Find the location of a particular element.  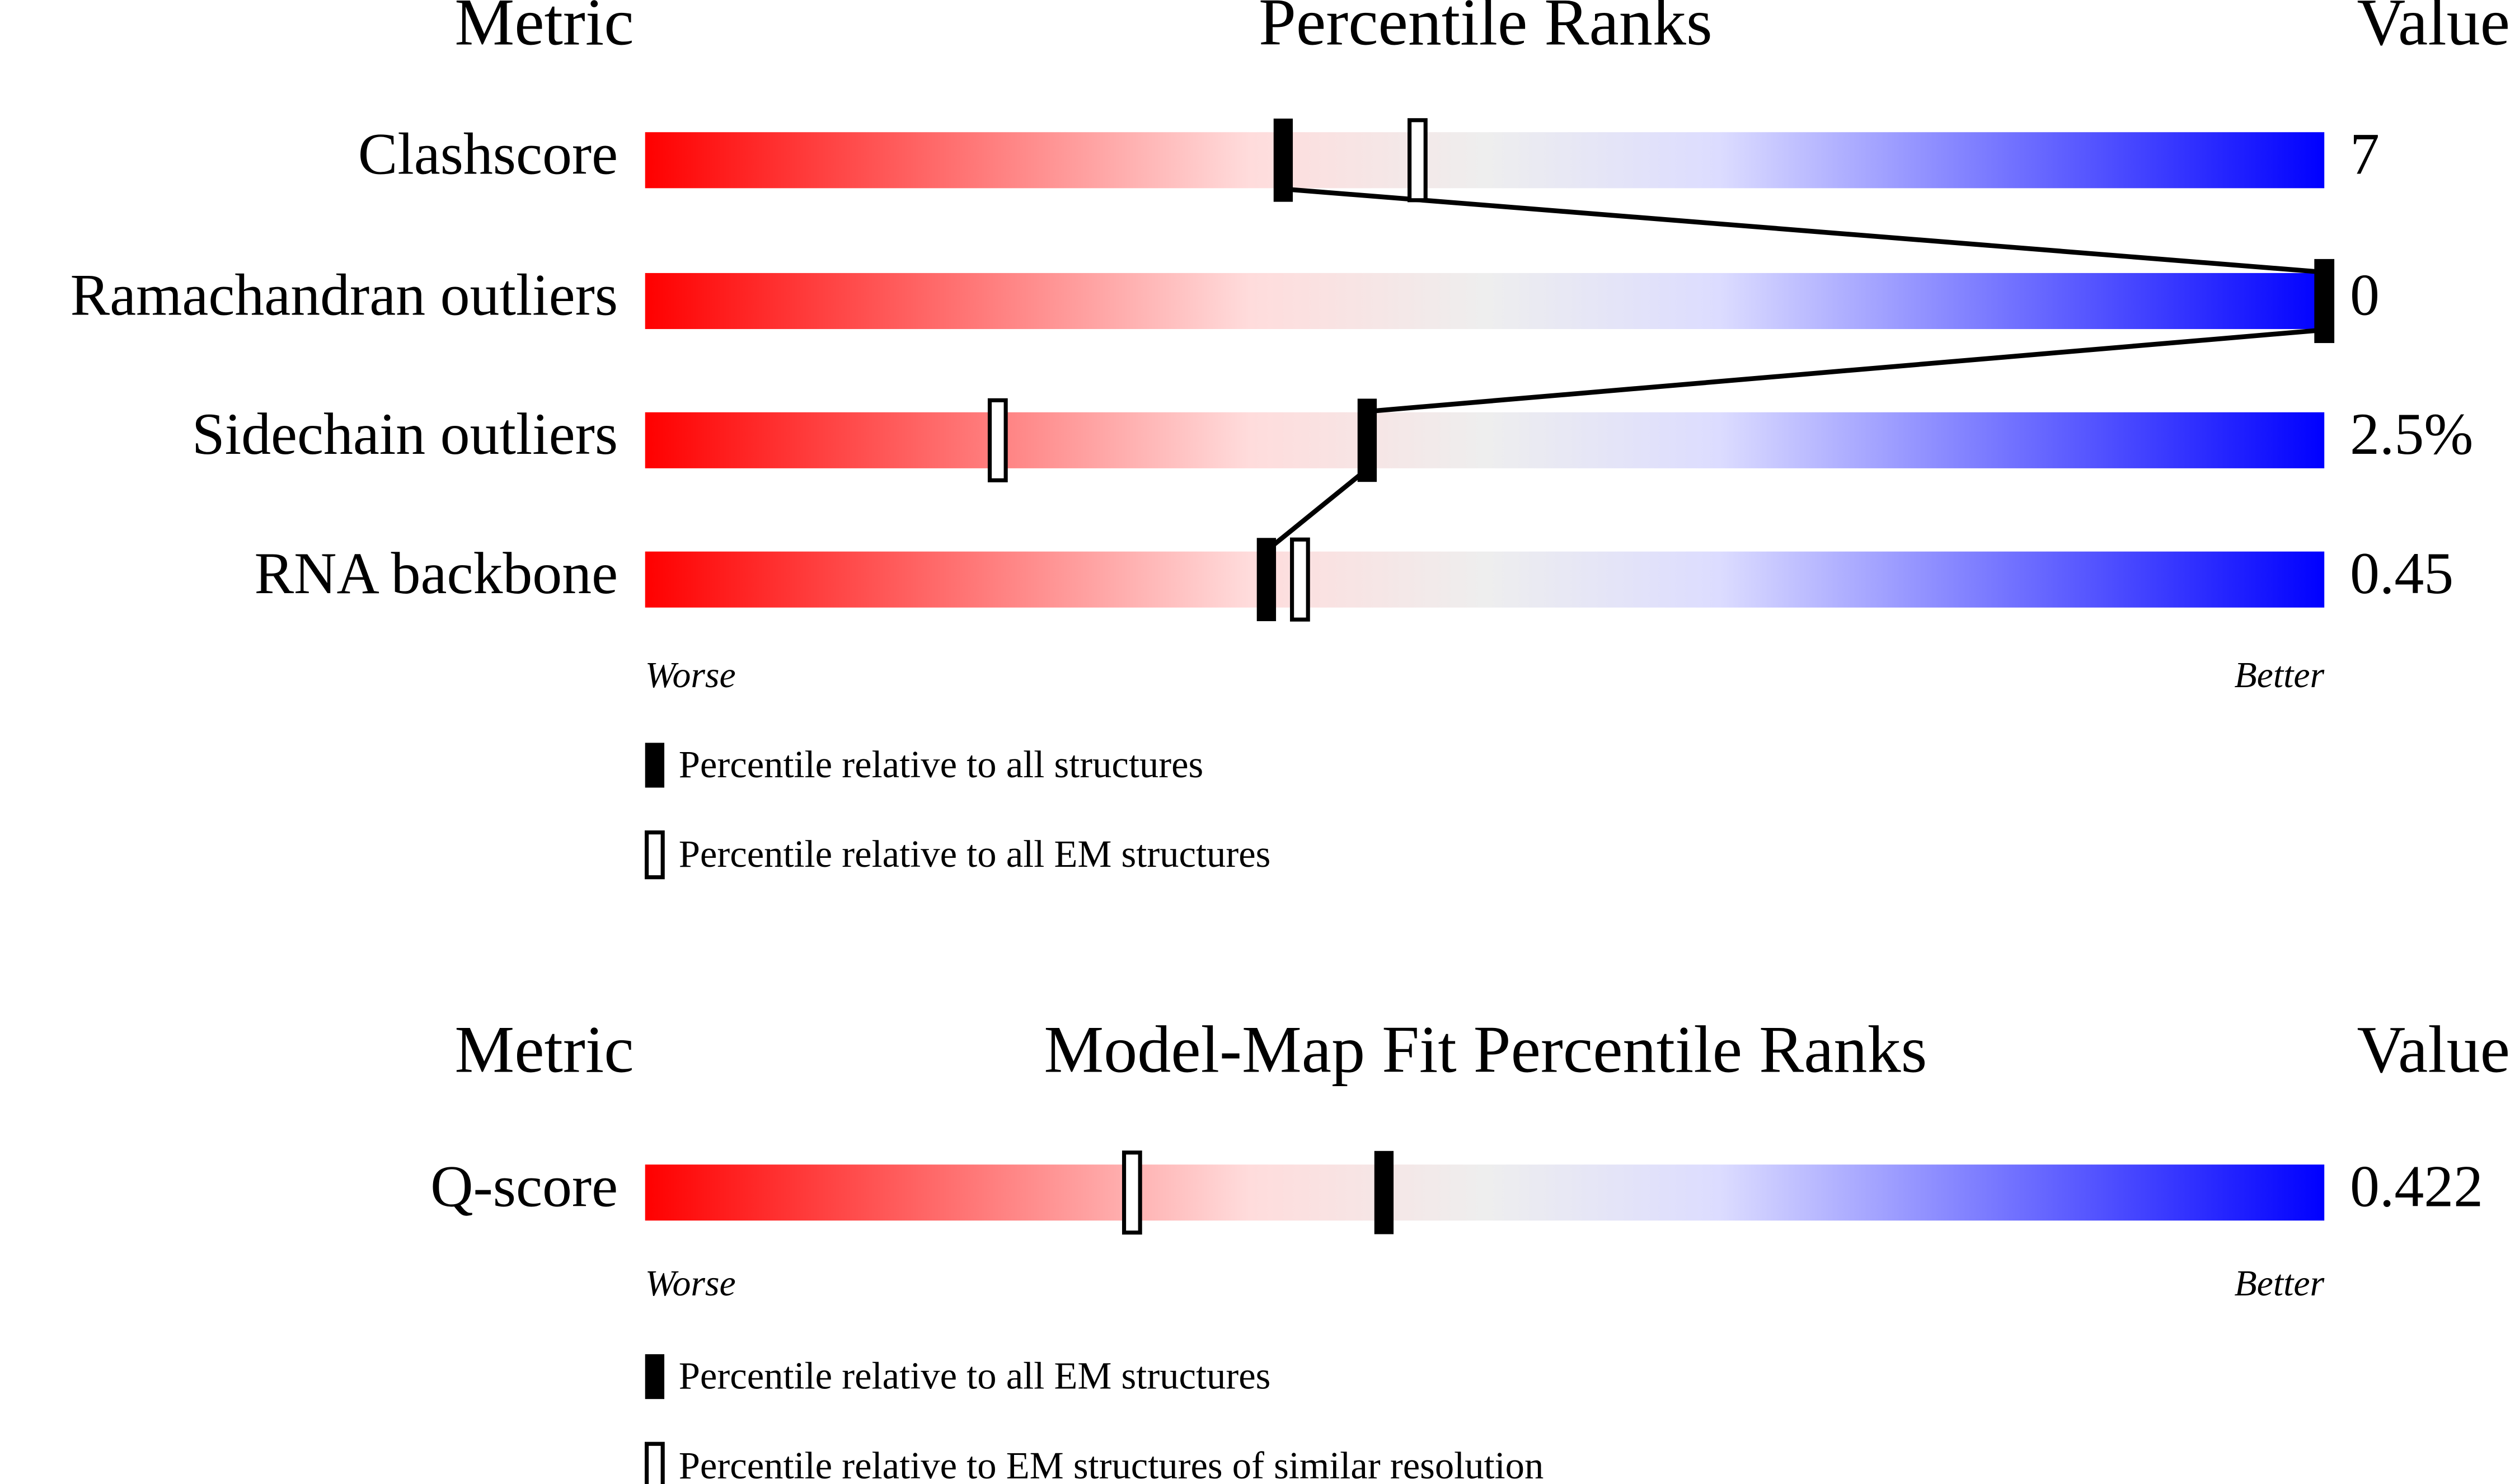

metric-value: 0 is located at coordinates (2365, 294).